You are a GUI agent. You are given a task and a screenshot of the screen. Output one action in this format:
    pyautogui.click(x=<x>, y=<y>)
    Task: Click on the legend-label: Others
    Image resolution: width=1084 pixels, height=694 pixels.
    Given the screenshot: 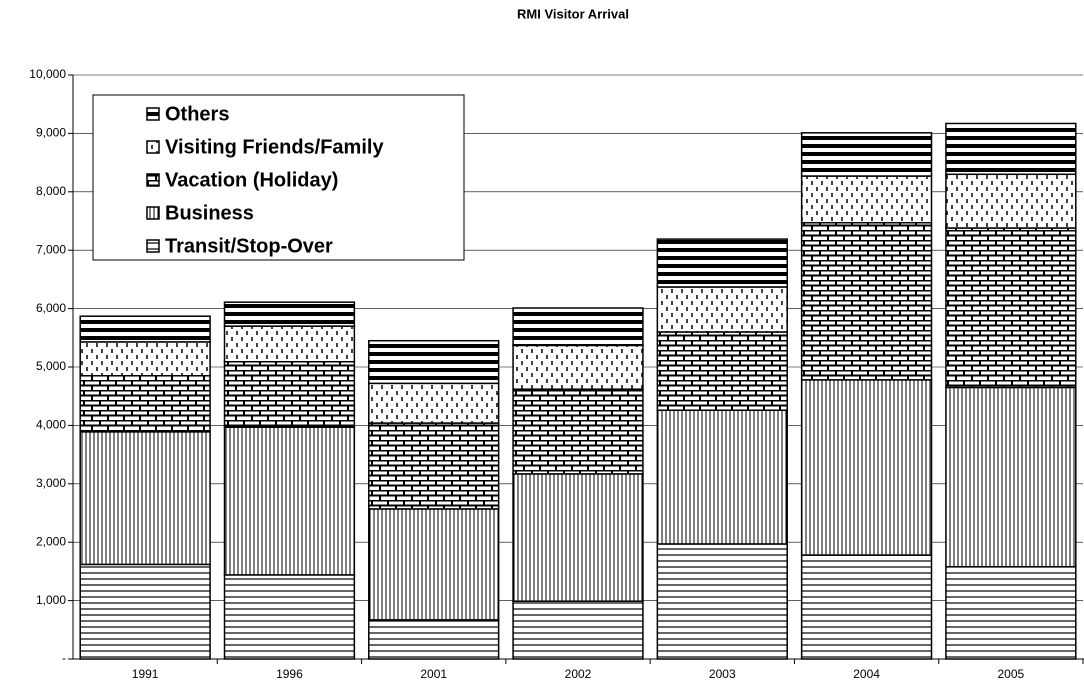 What is the action you would take?
    pyautogui.click(x=197, y=114)
    